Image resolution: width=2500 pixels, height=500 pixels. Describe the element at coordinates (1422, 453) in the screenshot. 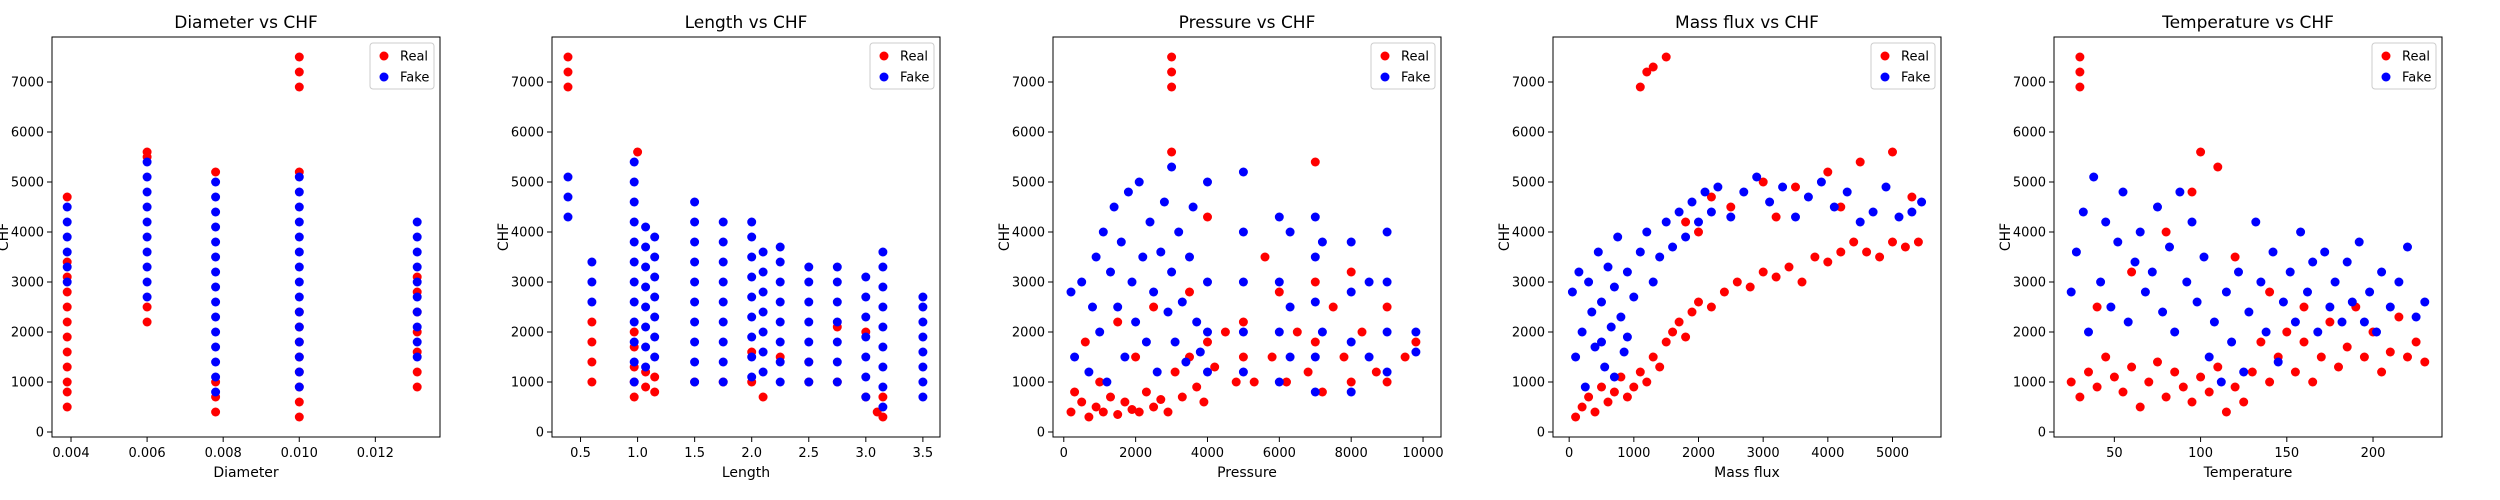

I see `x-tick-label: 10000` at that location.